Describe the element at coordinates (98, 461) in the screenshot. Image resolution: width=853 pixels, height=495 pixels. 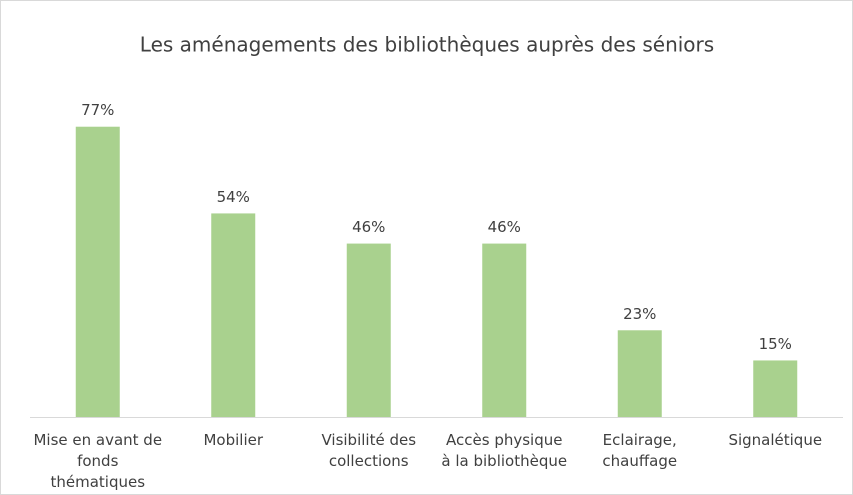
I see `x-tick-label: Mise en avant de fonds thématiques` at that location.